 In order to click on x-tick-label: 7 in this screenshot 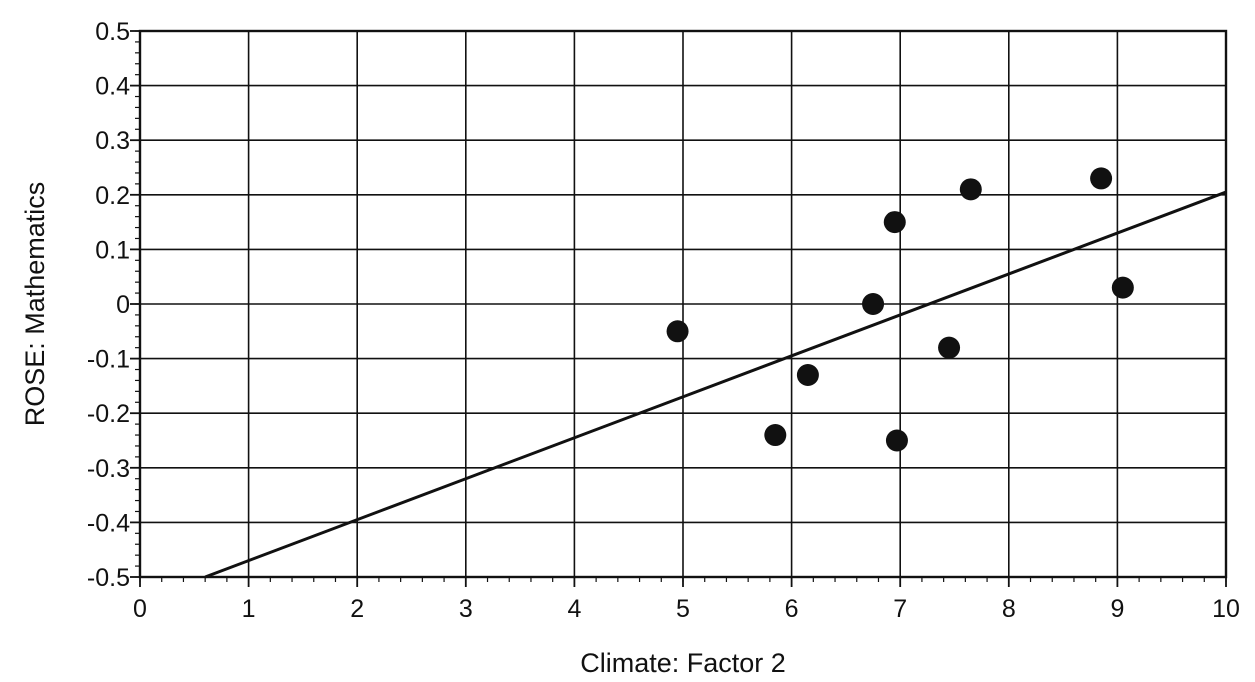, I will do `click(900, 609)`.